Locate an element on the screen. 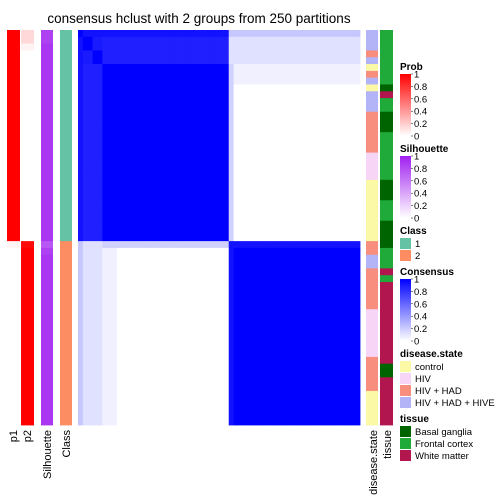 This screenshot has height=504, width=504. silhouette-cell is located at coordinates (47, 177).